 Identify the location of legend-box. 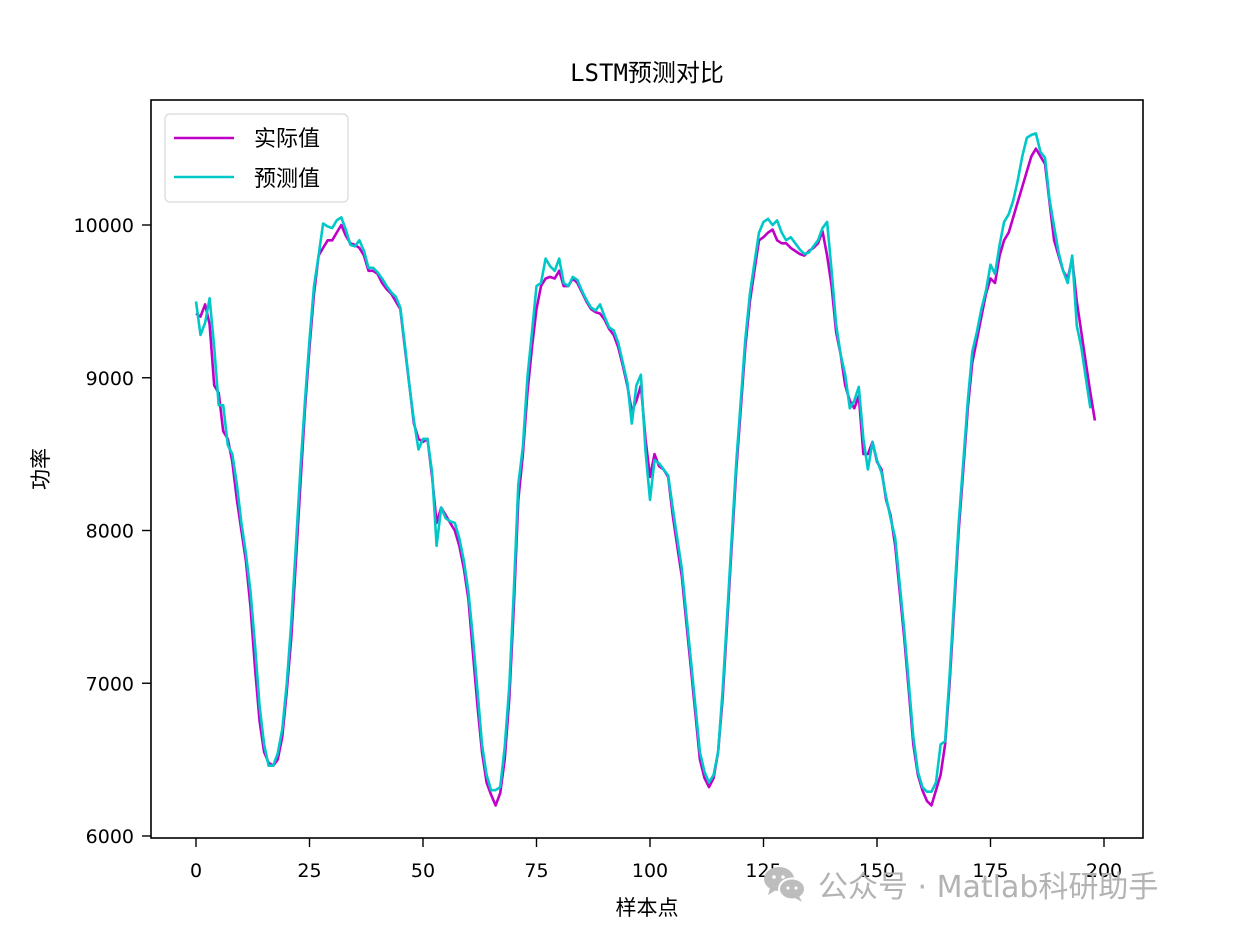
(256, 158).